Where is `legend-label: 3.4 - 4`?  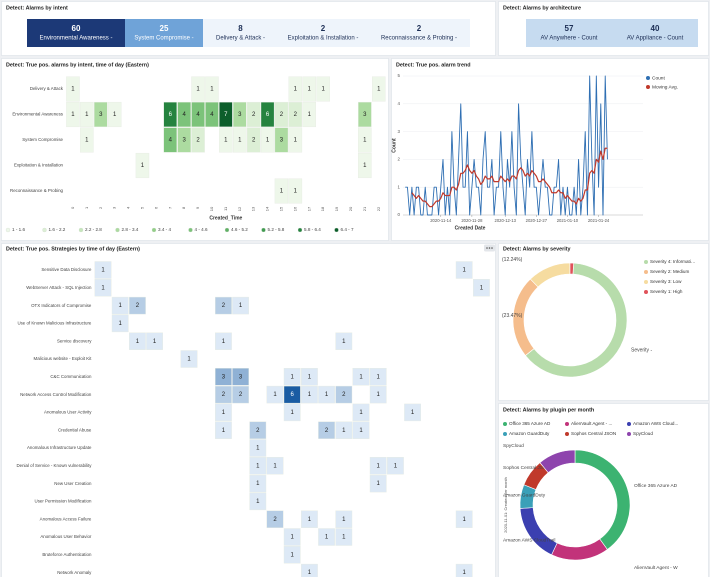 legend-label: 3.4 - 4 is located at coordinates (164, 229).